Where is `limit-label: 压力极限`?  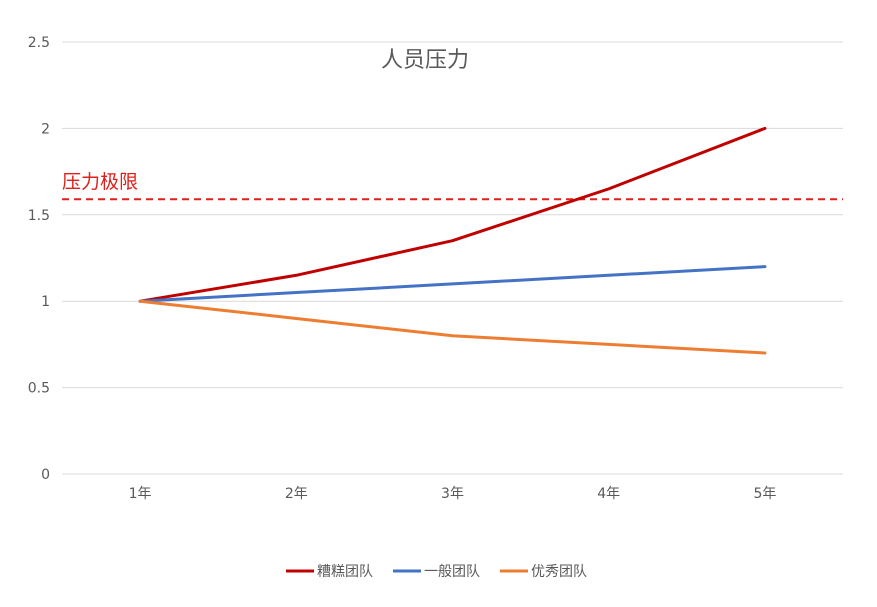 limit-label: 压力极限 is located at coordinates (100, 182).